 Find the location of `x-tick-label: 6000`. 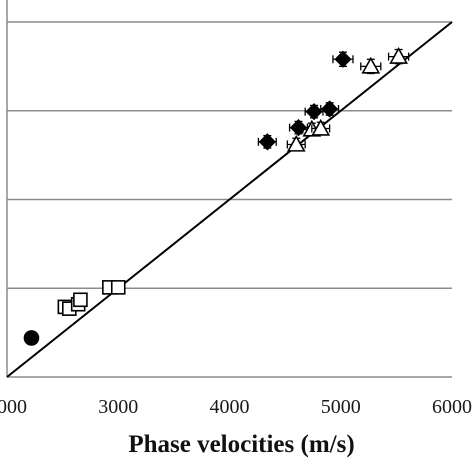

x-tick-label: 6000 is located at coordinates (452, 407).